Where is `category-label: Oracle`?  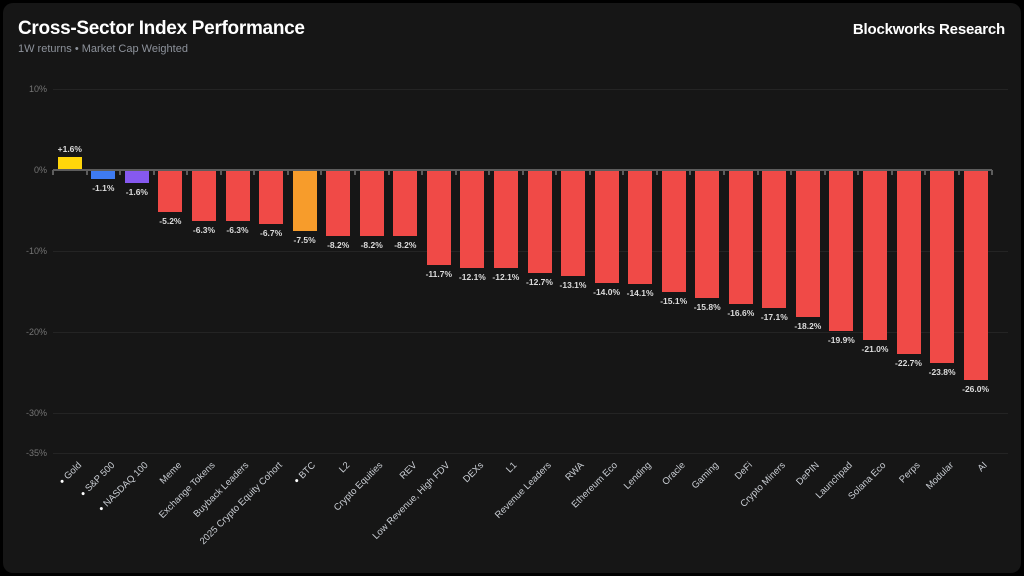 category-label: Oracle is located at coordinates (674, 474).